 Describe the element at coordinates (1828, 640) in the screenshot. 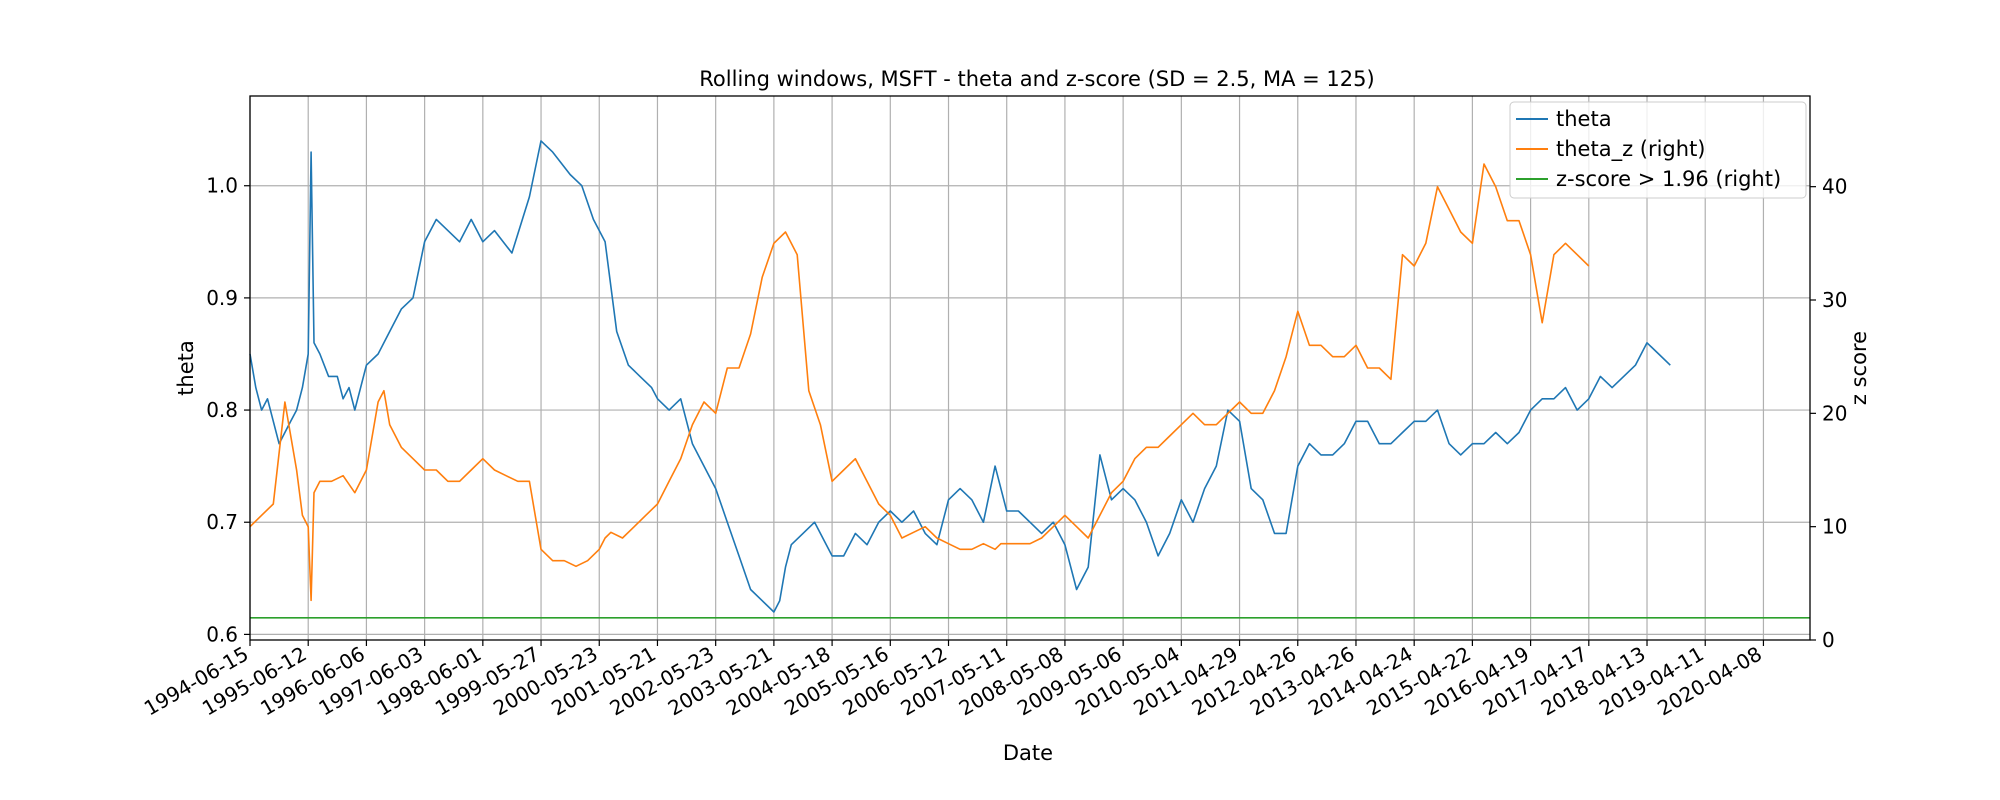

I see `y-tick-label-right: 0` at that location.